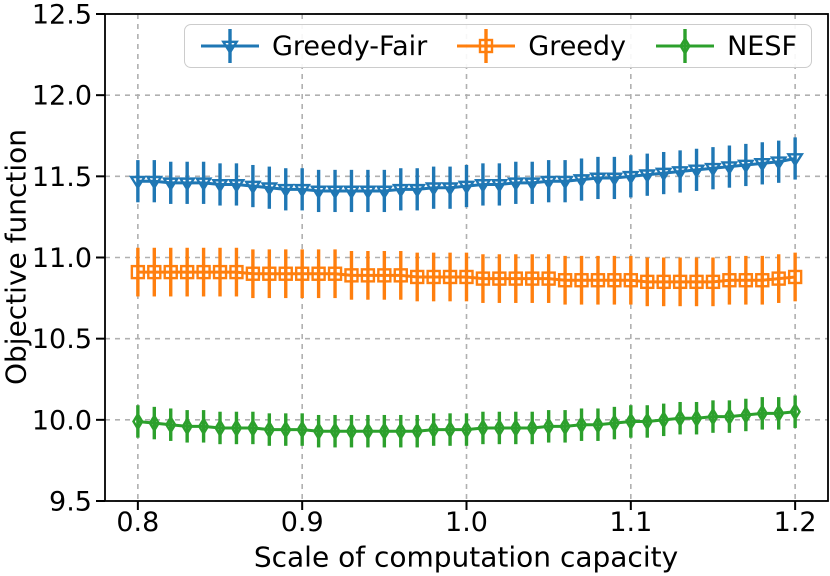 This screenshot has height=576, width=830. I want to click on legend-handle-nesf-icon, so click(685, 46).